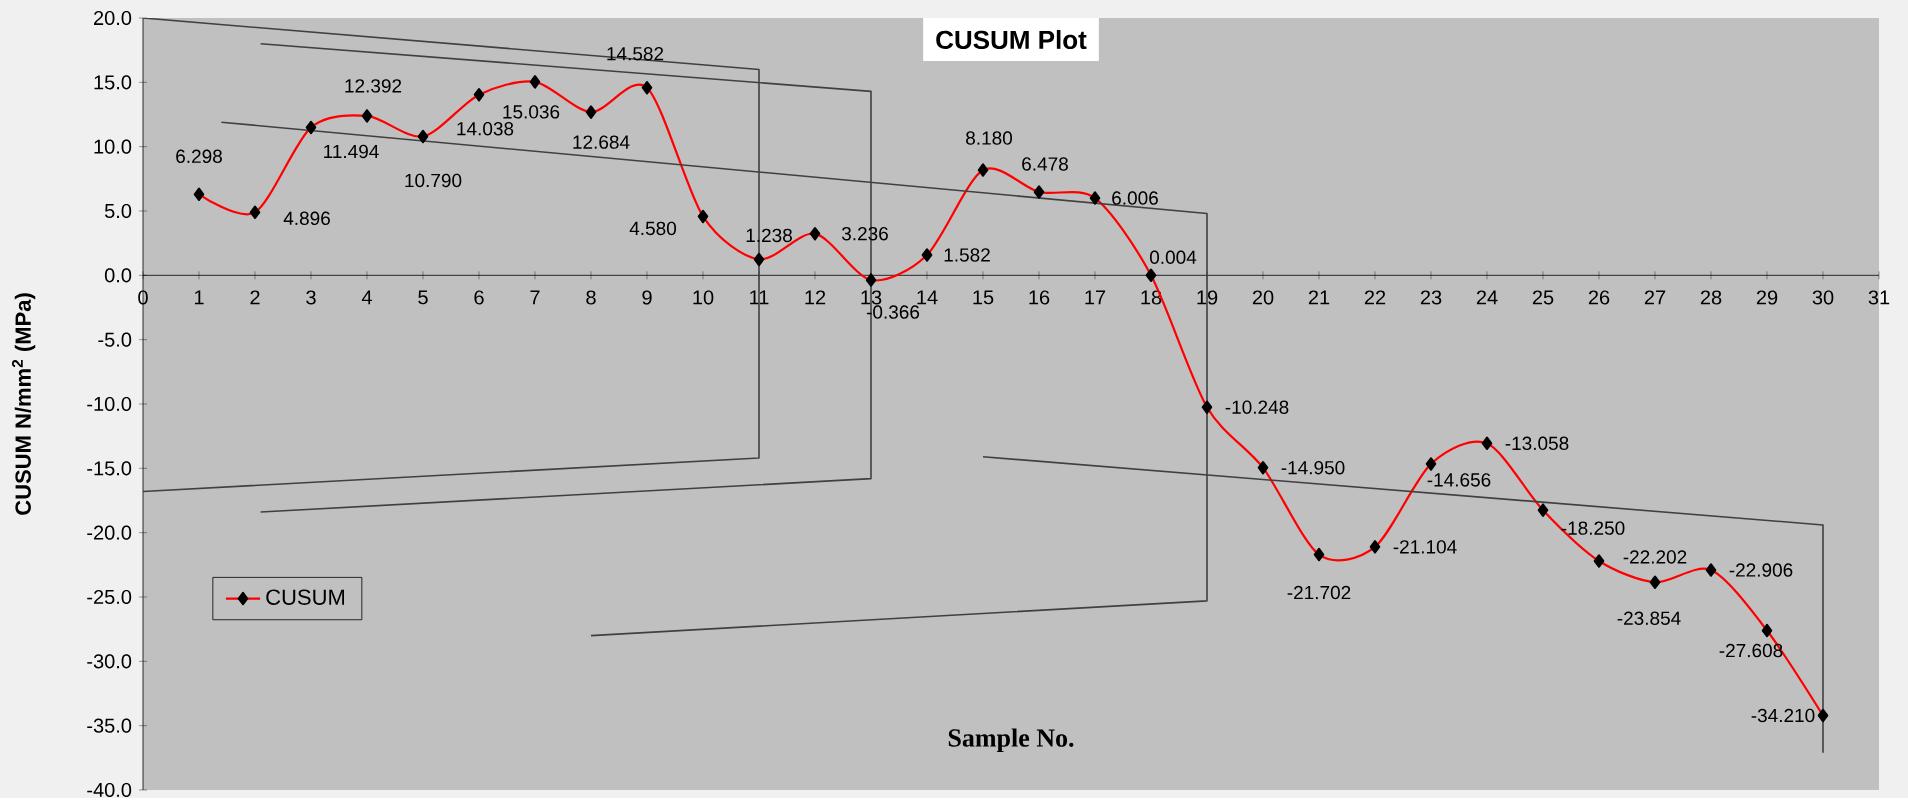 The image size is (1908, 804). Describe the element at coordinates (1711, 297) in the screenshot. I see `x-tick-label: 28` at that location.